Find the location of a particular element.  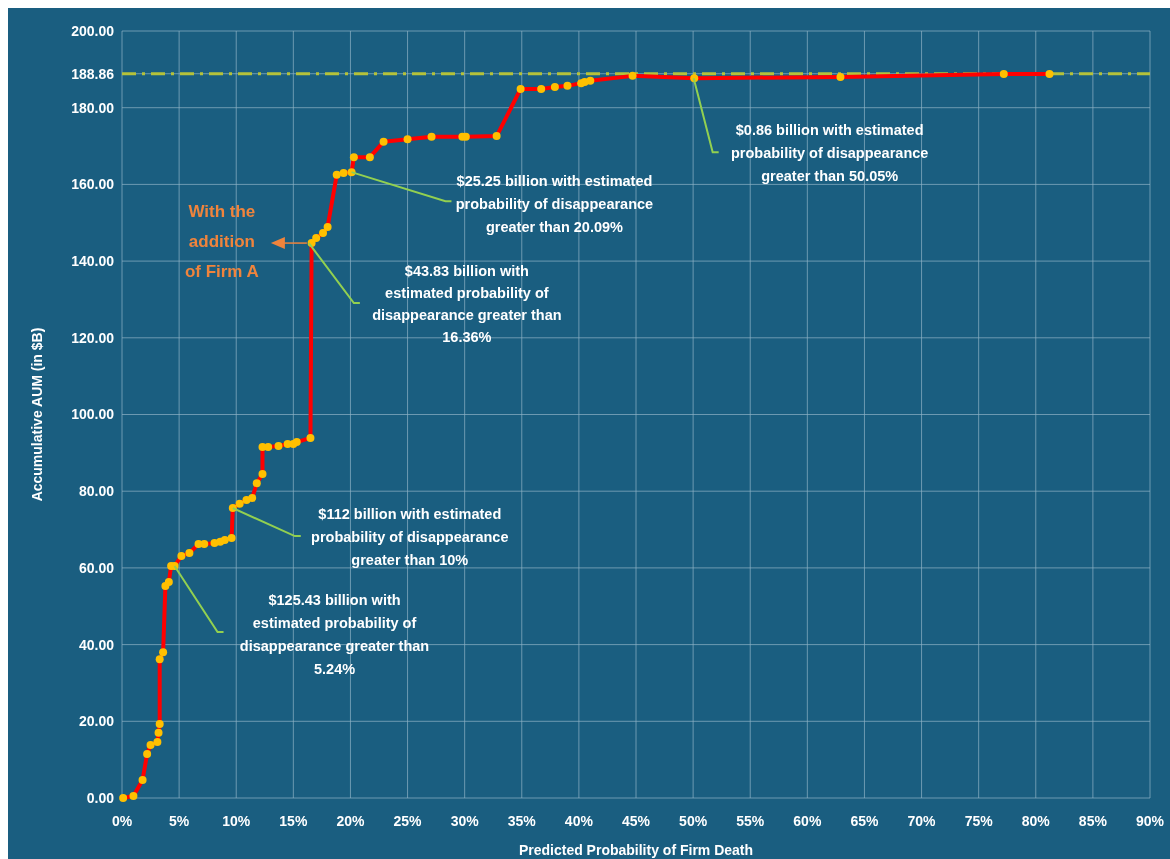

x-tick-label: 50% is located at coordinates (693, 821).